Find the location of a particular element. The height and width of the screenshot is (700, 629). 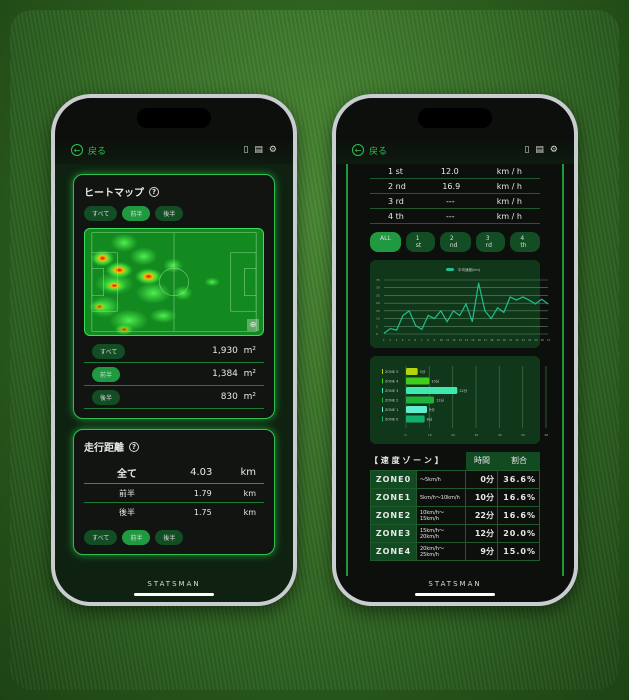

zone-ratio: 20.0% is located at coordinates (518, 533).